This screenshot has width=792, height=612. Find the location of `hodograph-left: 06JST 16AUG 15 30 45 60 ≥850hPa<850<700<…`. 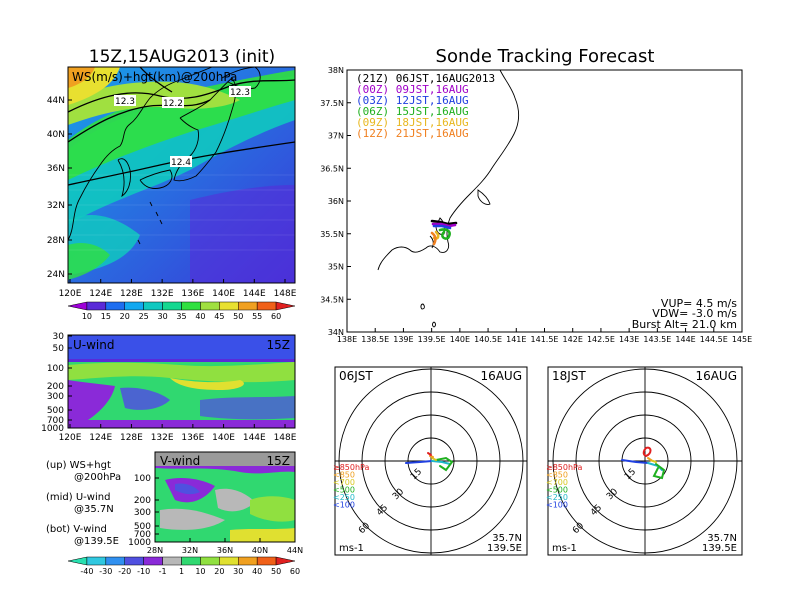

hodograph-left: 06JST 16AUG 15 30 45 60 ≥850hPa<850<700<… is located at coordinates (430, 461).